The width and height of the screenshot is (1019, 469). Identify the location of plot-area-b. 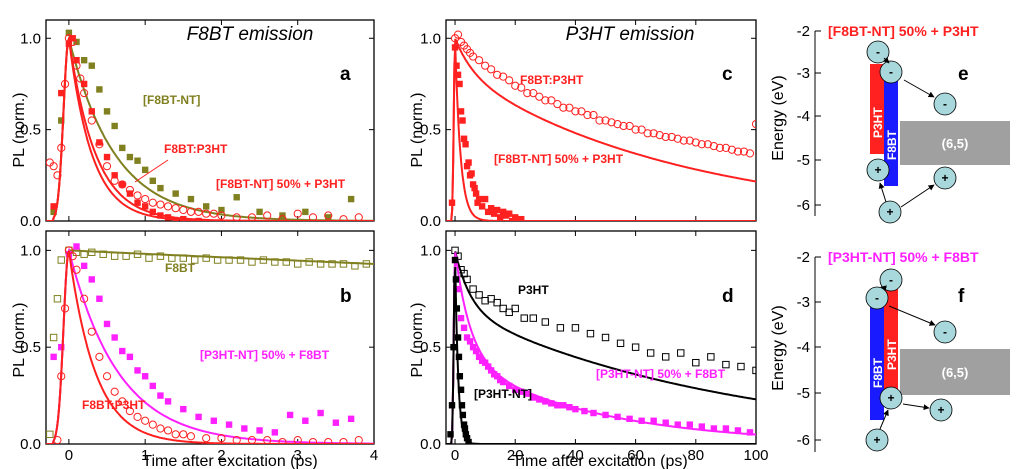
(210, 343).